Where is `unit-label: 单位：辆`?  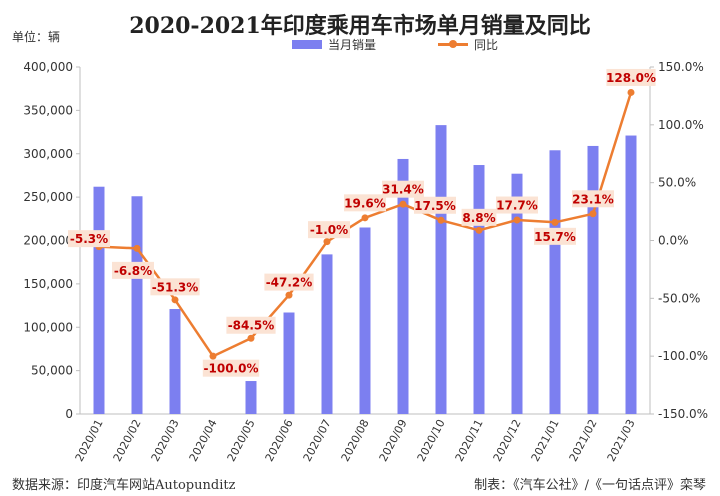 unit-label: 单位：辆 is located at coordinates (36, 37).